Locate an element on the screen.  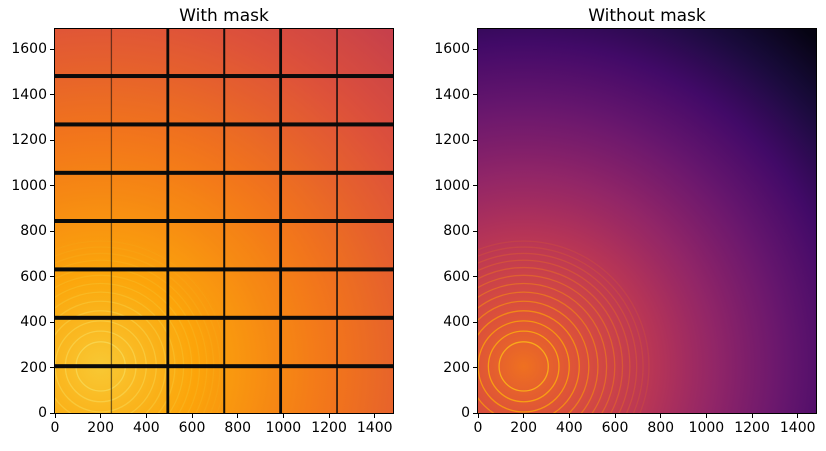
plot-title-with-mask: With mask is located at coordinates (224, 16).